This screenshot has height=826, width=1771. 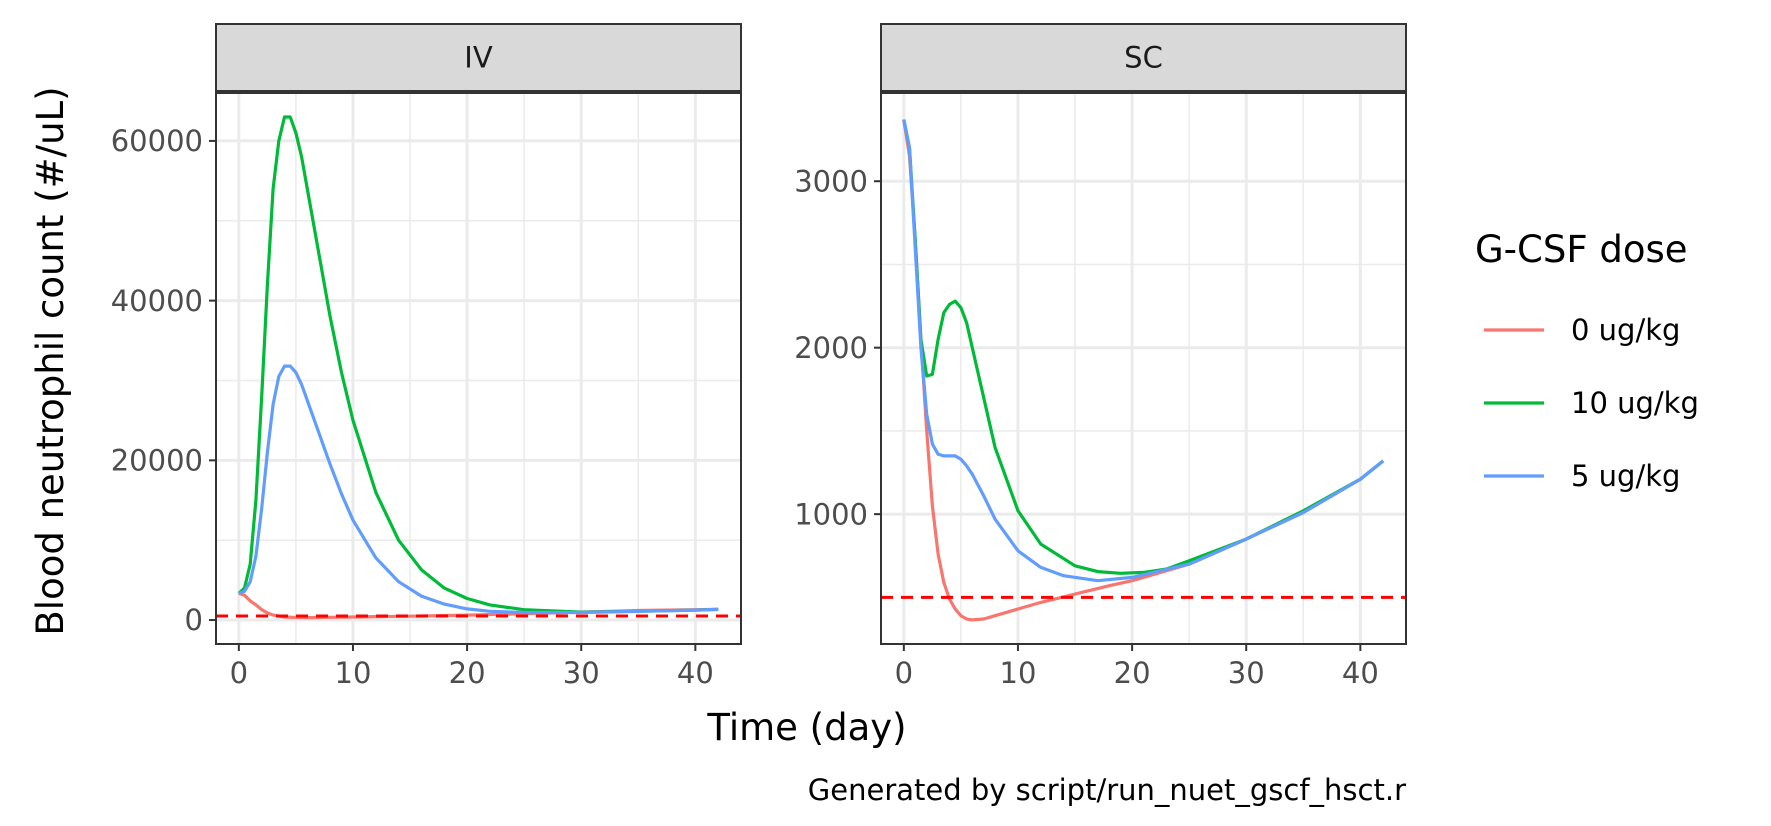 What do you see at coordinates (831, 514) in the screenshot?
I see `y-tick-label: 1000` at bounding box center [831, 514].